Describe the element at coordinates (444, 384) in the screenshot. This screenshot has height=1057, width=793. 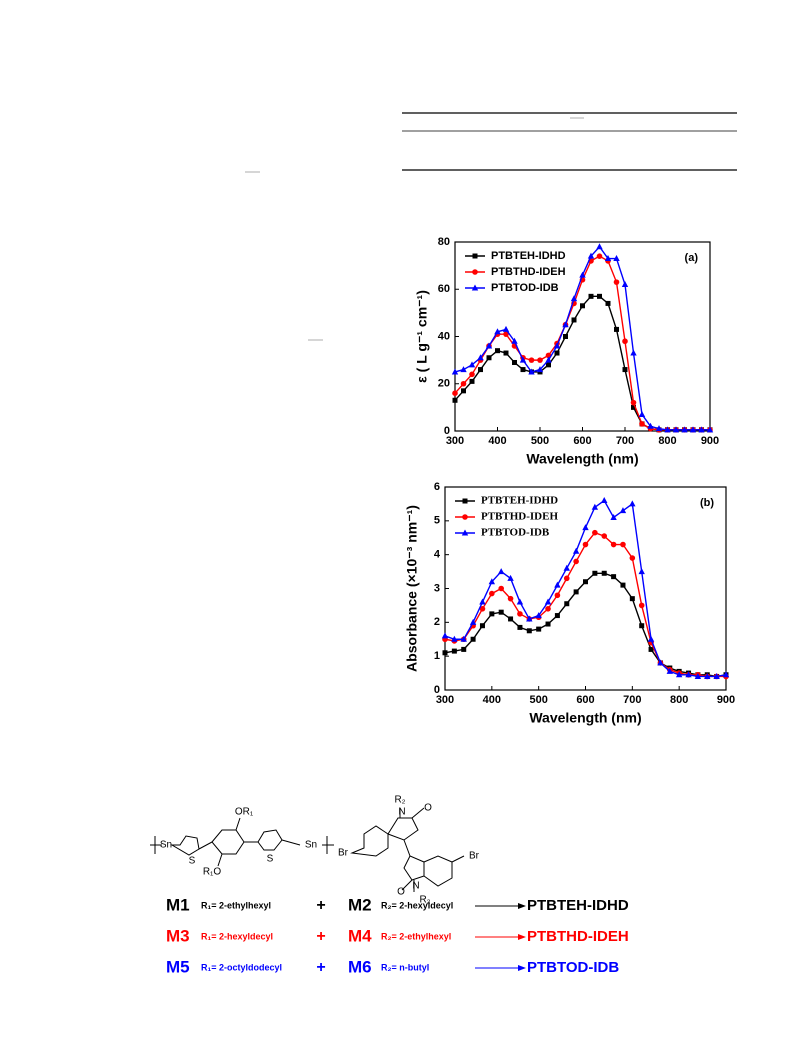
I see `y-tick-label: 20` at that location.